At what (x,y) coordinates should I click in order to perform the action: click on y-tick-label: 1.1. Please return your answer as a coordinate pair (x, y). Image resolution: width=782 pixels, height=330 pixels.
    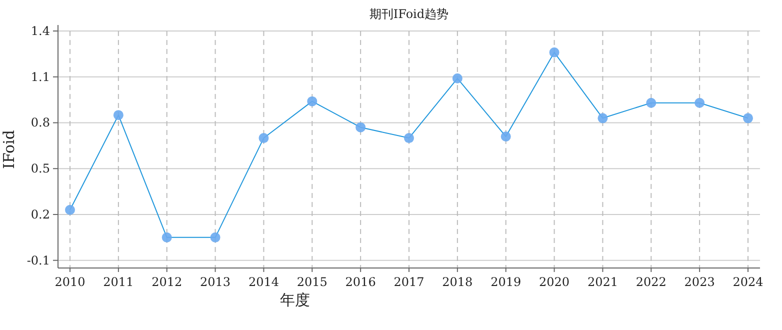
    Looking at the image, I should click on (40, 77).